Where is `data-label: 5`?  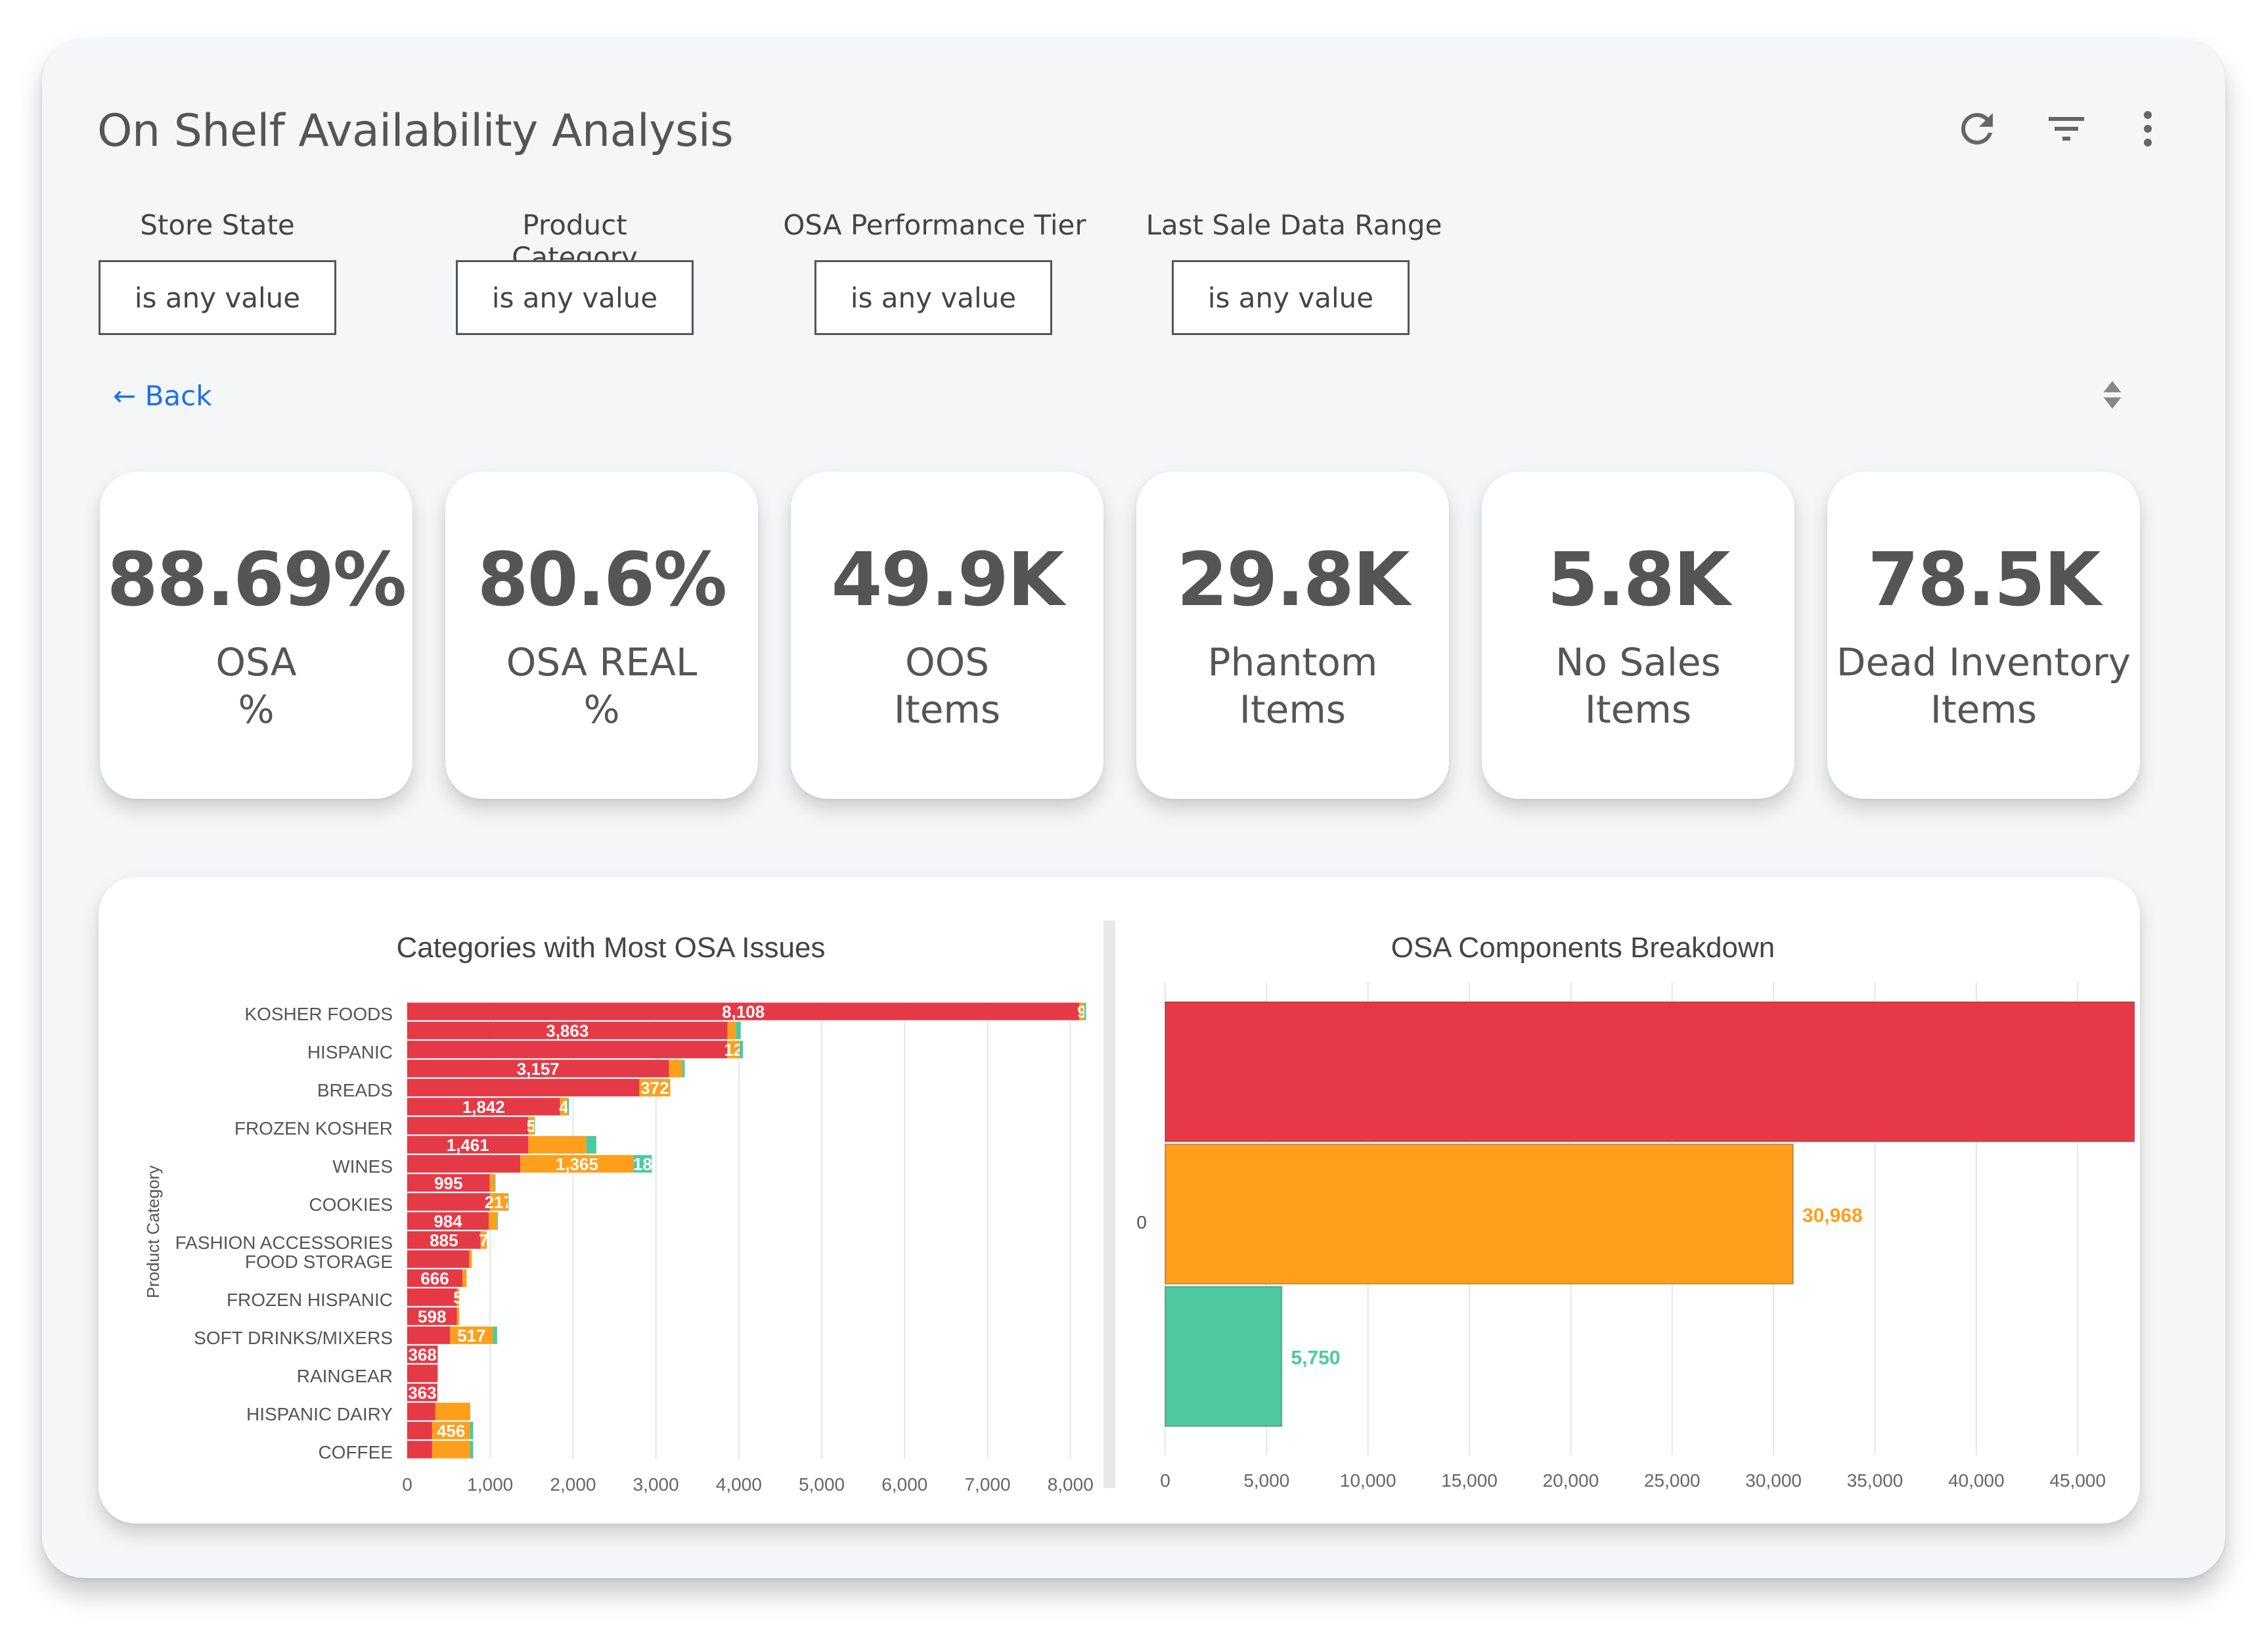 data-label: 5 is located at coordinates (531, 1126).